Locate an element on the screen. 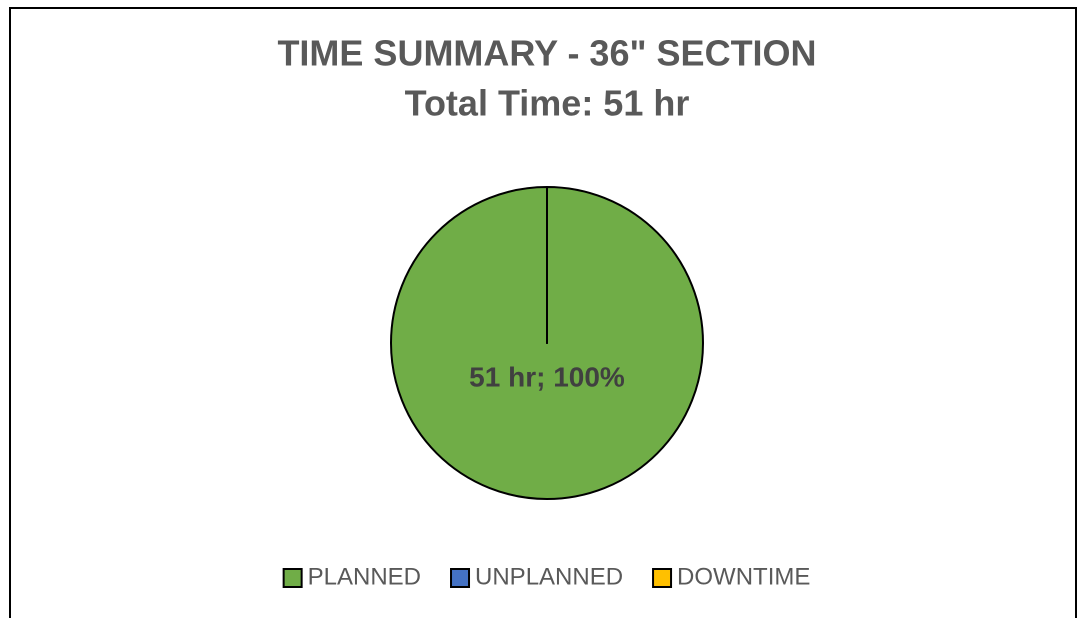 This screenshot has width=1084, height=623. data-label: 51 hr; 100% is located at coordinates (547, 376).